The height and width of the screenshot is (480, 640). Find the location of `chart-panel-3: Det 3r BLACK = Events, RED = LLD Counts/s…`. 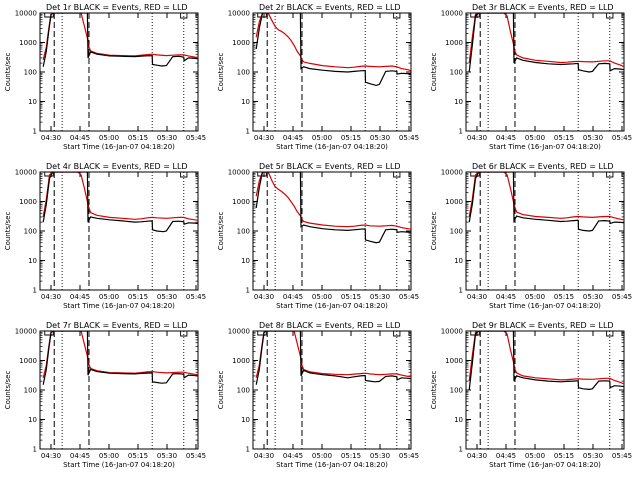

chart-panel-3: Det 3r BLACK = Events, RED = LLD Counts/s… is located at coordinates (531, 77).